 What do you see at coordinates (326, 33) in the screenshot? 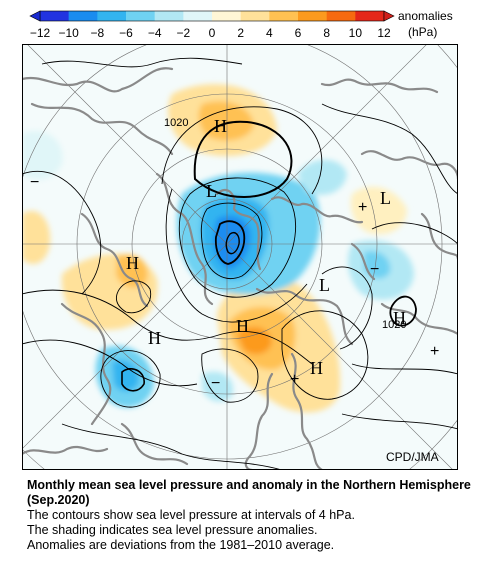
I see `colorbar-tick-label: 8` at bounding box center [326, 33].